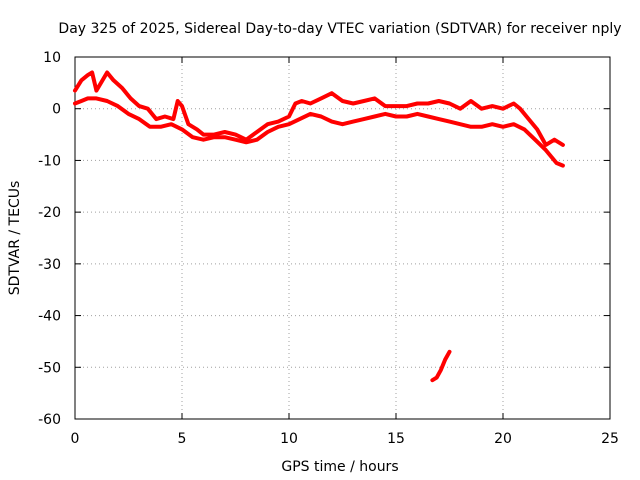 The image size is (640, 480). I want to click on y-tick-label: 10, so click(52, 58).